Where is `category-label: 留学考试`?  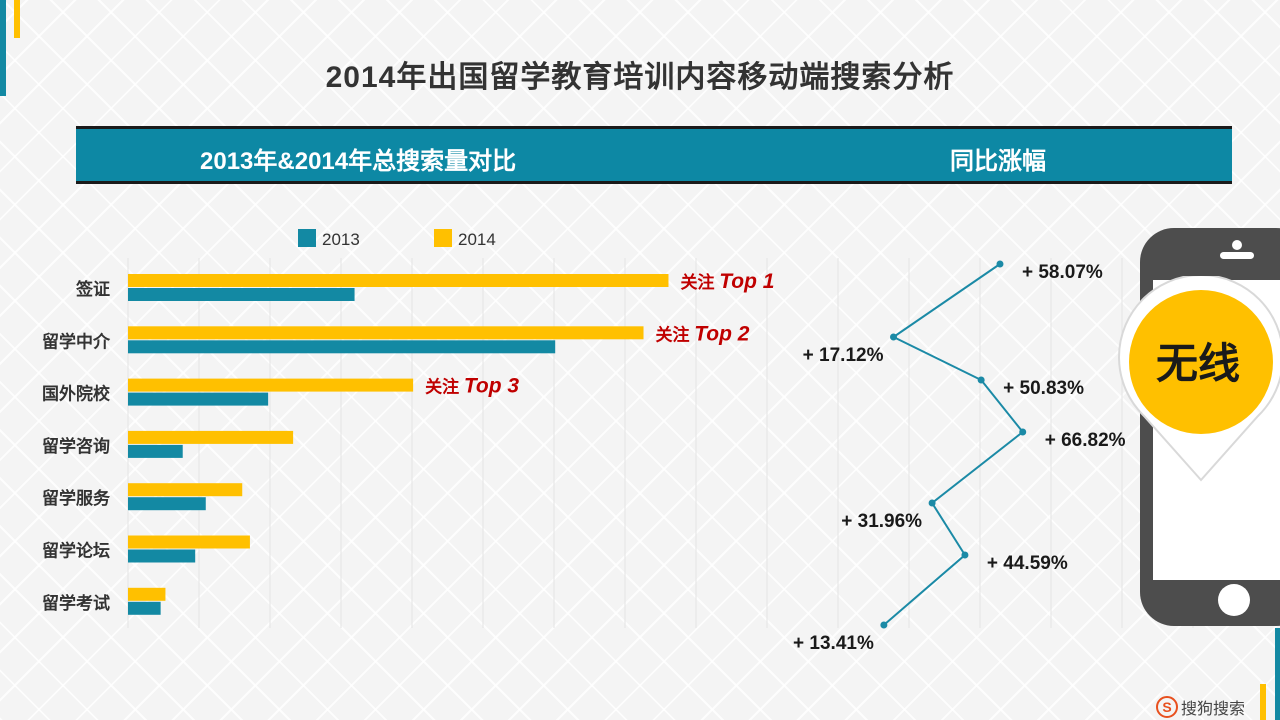
category-label: 留学考试 is located at coordinates (76, 603).